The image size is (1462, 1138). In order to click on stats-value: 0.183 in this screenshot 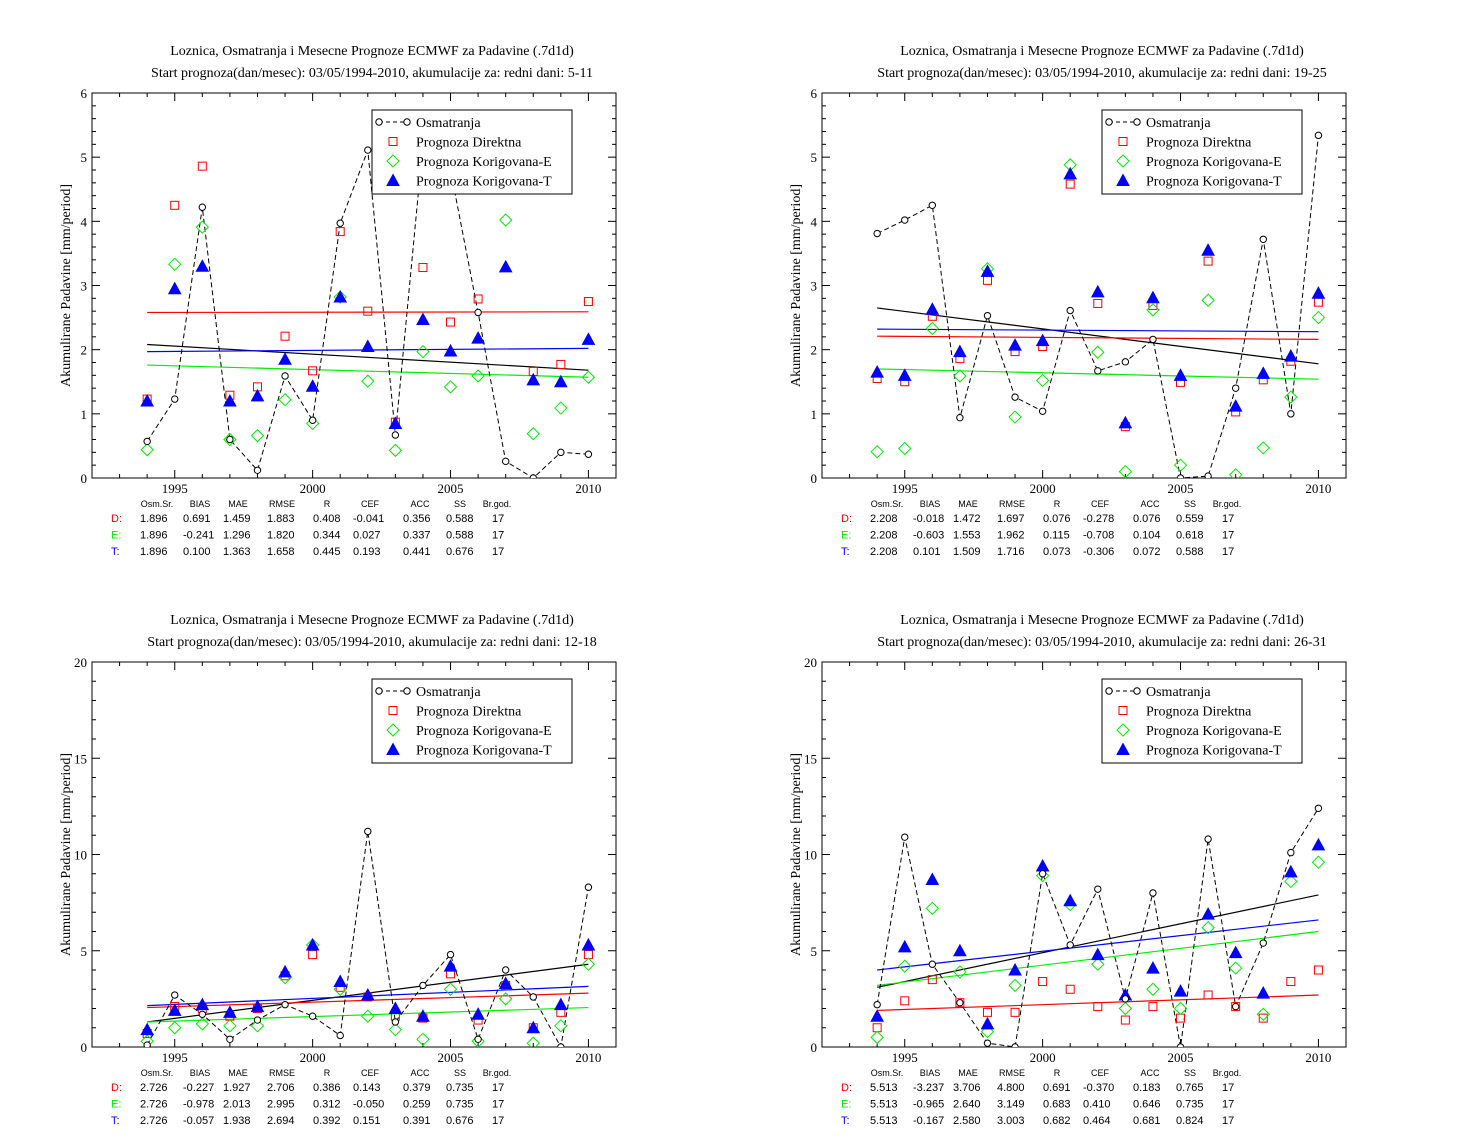, I will do `click(1147, 1088)`.